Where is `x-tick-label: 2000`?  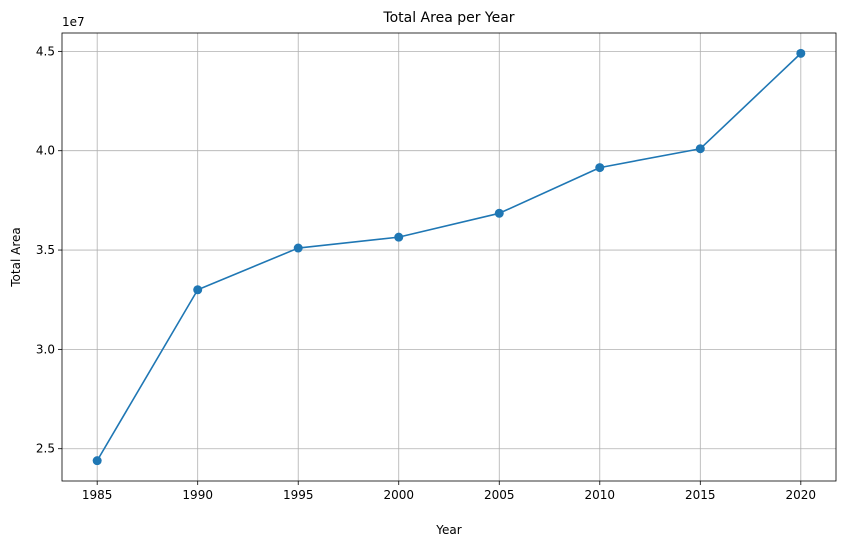
x-tick-label: 2000 is located at coordinates (398, 495).